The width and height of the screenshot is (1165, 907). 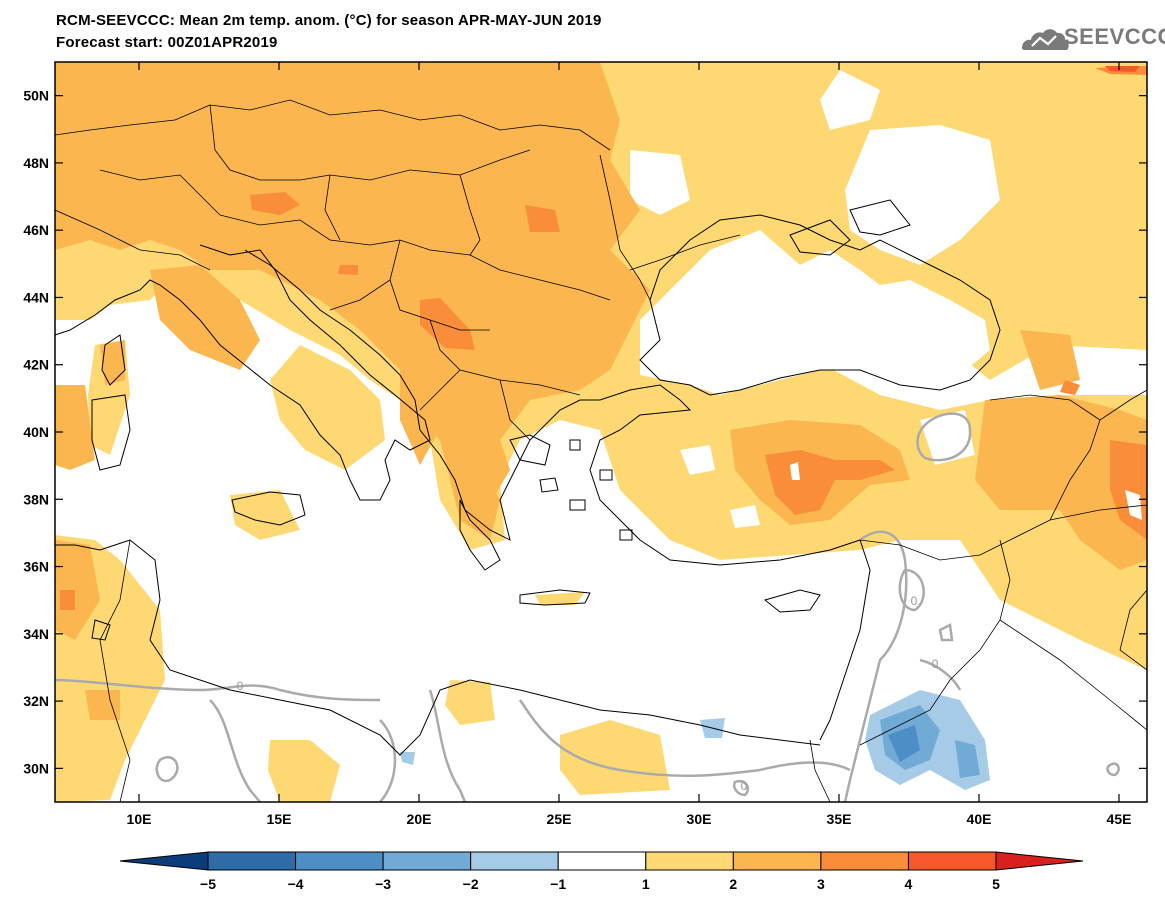 I want to click on anomaly-holes, so click(x=966, y=491).